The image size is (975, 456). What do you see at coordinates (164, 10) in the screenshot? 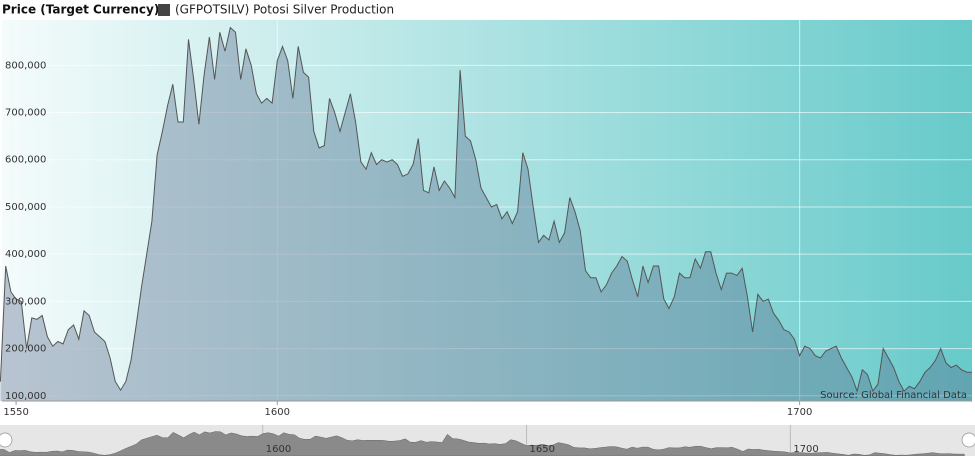
I see `legend-swatch` at bounding box center [164, 10].